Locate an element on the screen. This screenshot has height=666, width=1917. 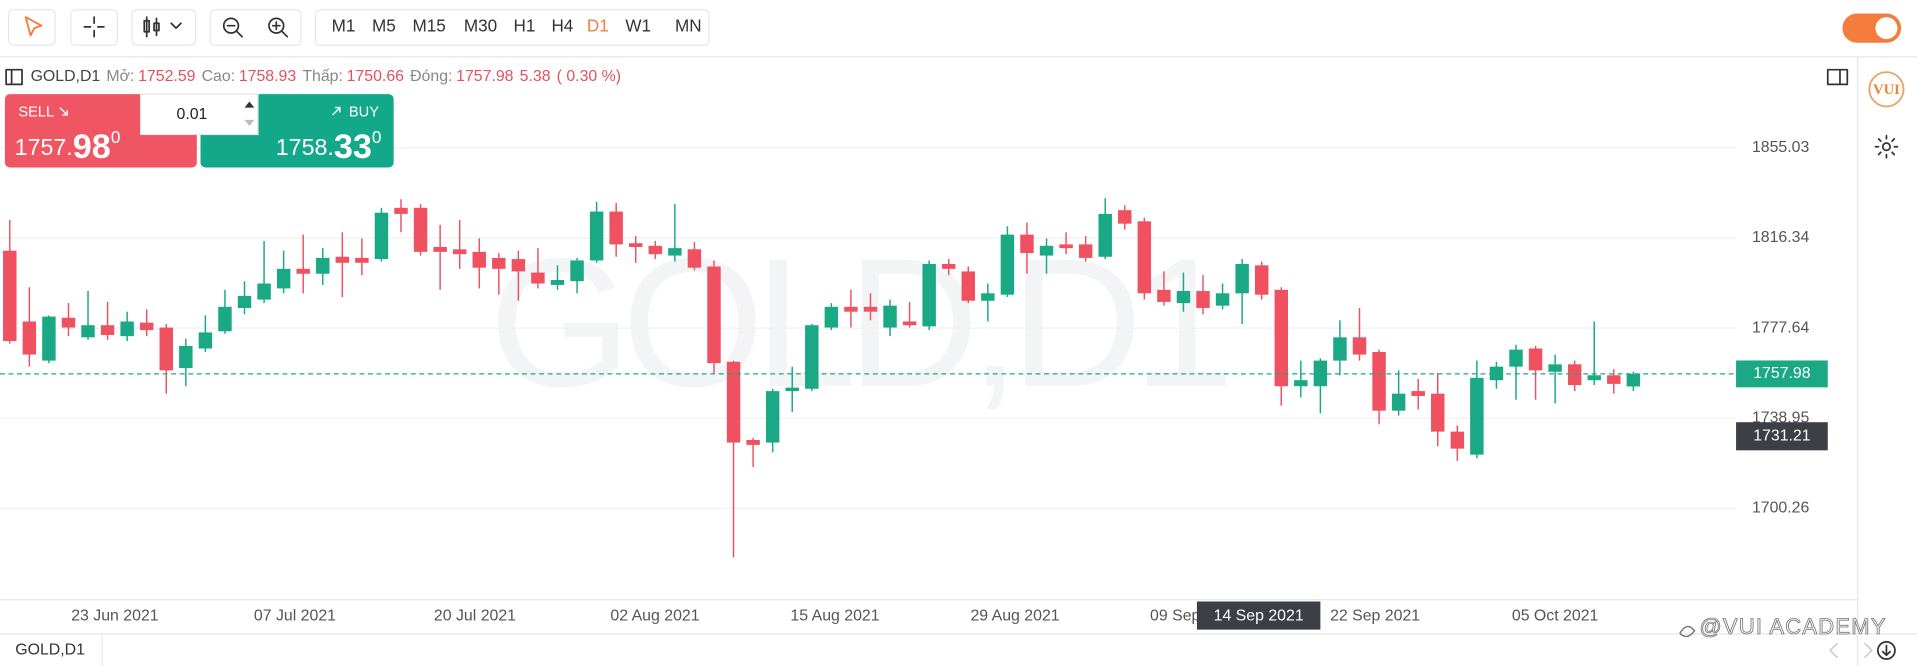
timeframe-button: H1 is located at coordinates (525, 25).